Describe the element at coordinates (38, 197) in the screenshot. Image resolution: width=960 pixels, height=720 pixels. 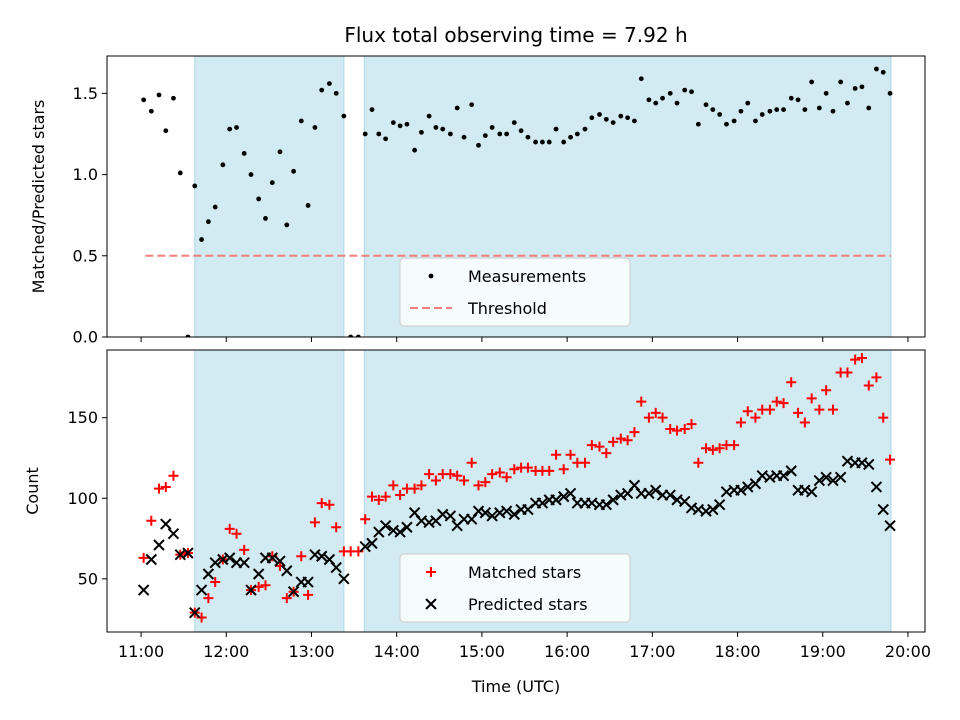
I see `y-axis-label: Matched/Predicted stars` at that location.